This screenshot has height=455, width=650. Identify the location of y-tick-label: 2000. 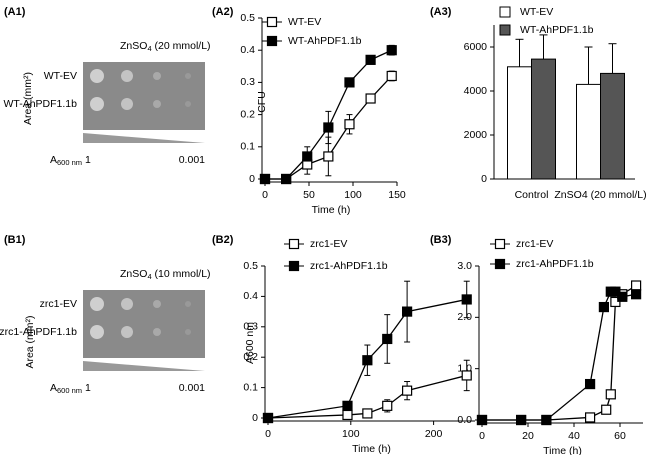
(476, 135).